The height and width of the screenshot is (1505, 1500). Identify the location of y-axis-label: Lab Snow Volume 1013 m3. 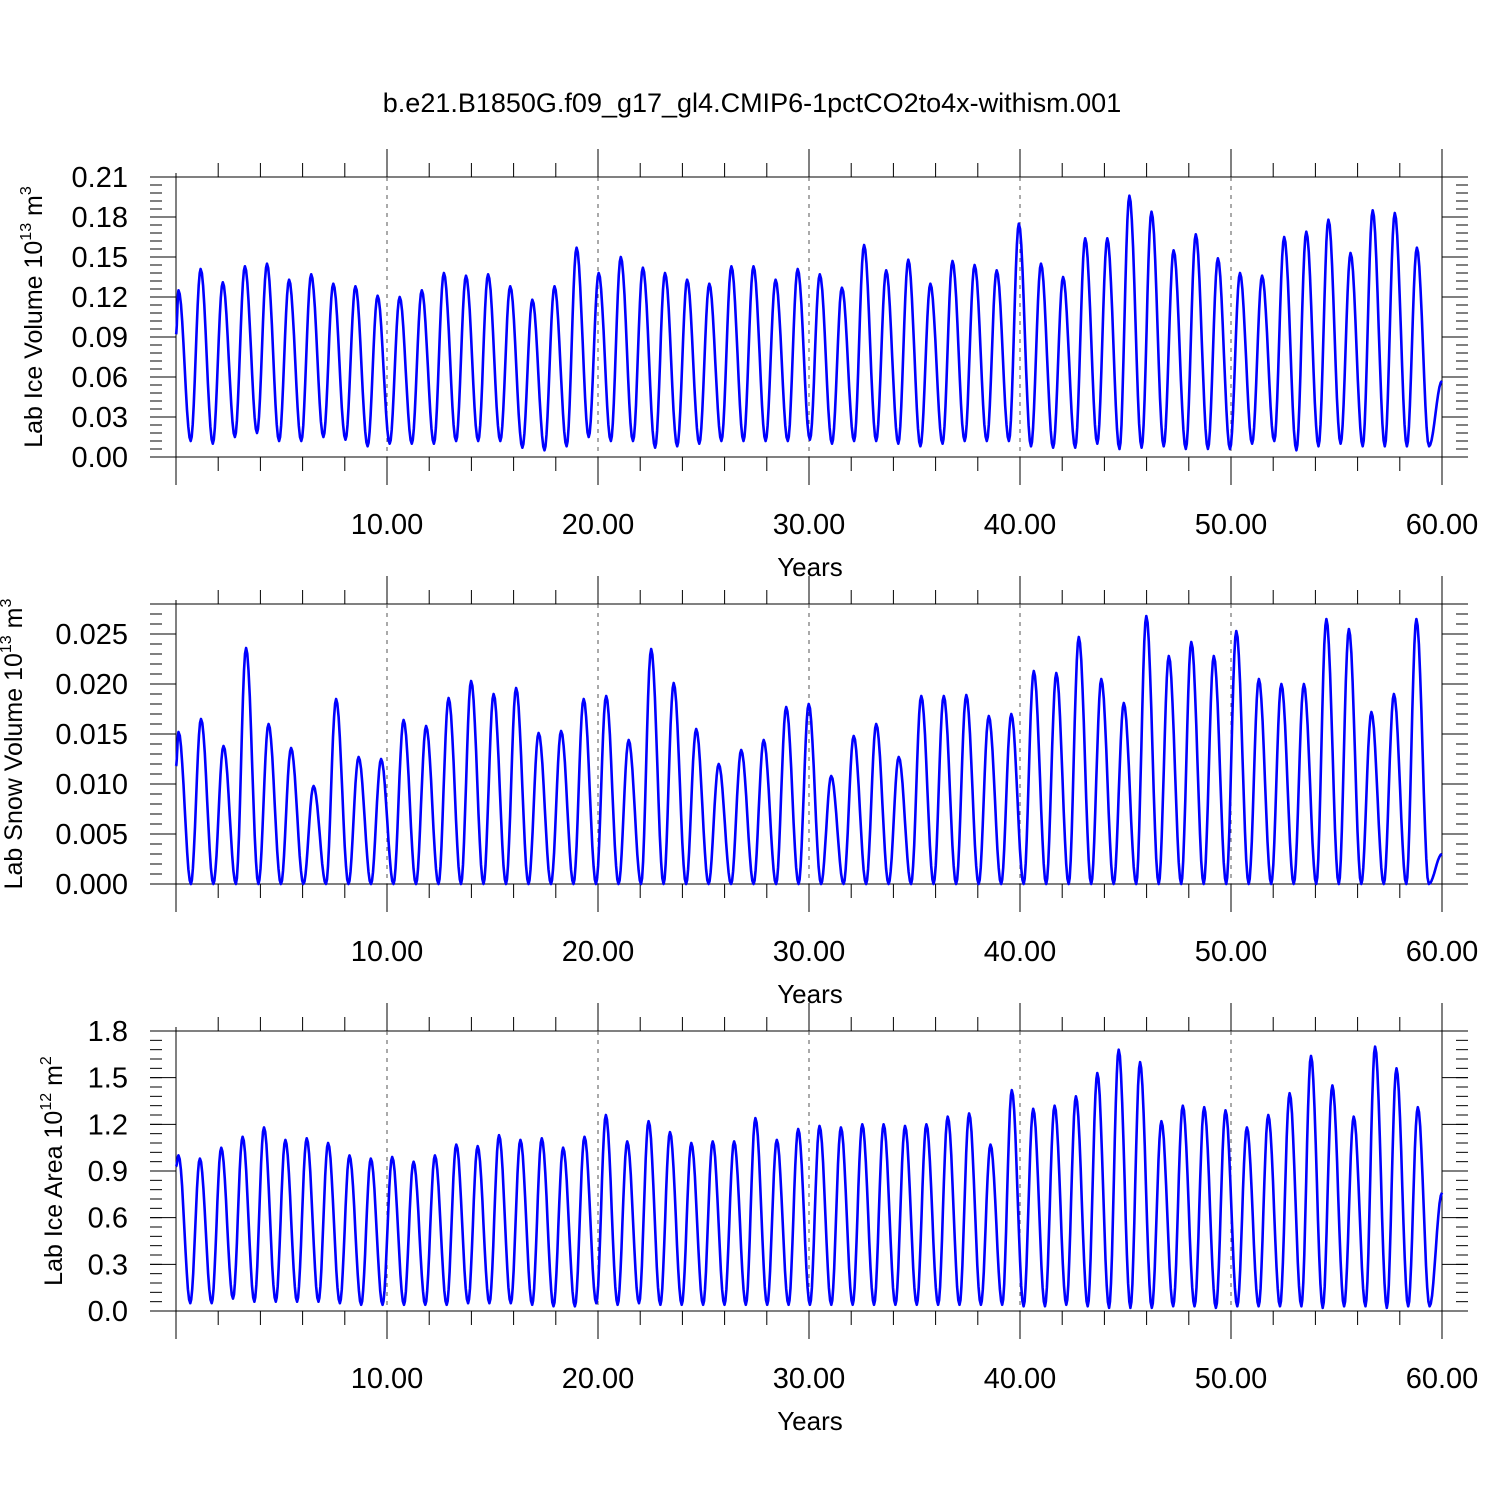
(14, 744).